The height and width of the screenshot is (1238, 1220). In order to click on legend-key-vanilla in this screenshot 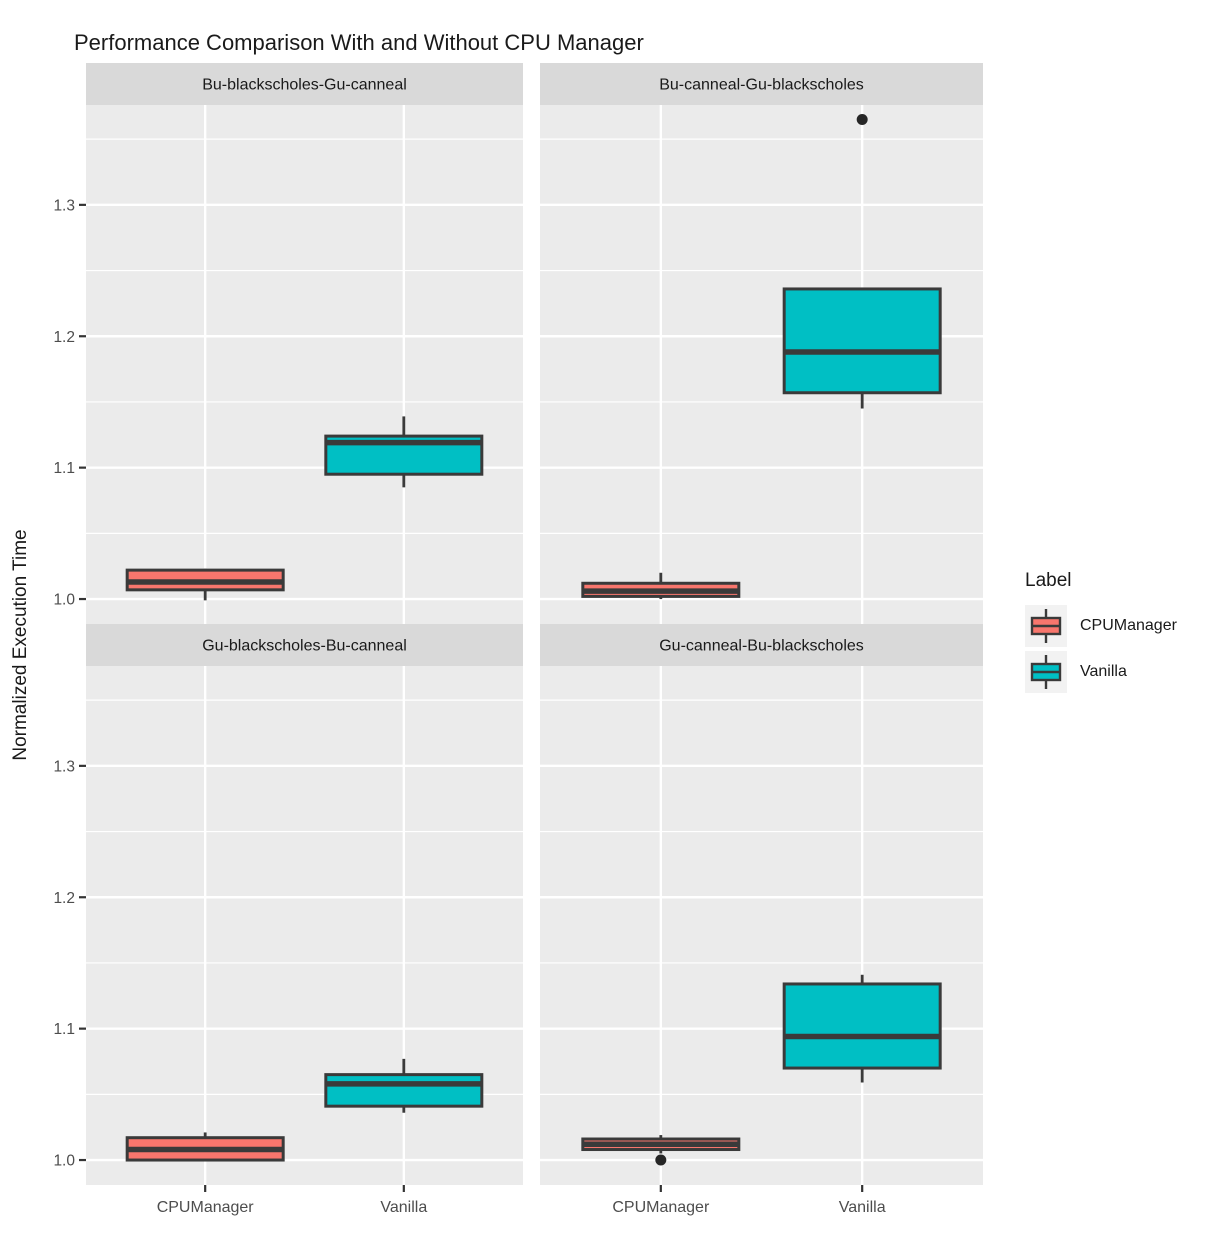, I will do `click(1046, 672)`.